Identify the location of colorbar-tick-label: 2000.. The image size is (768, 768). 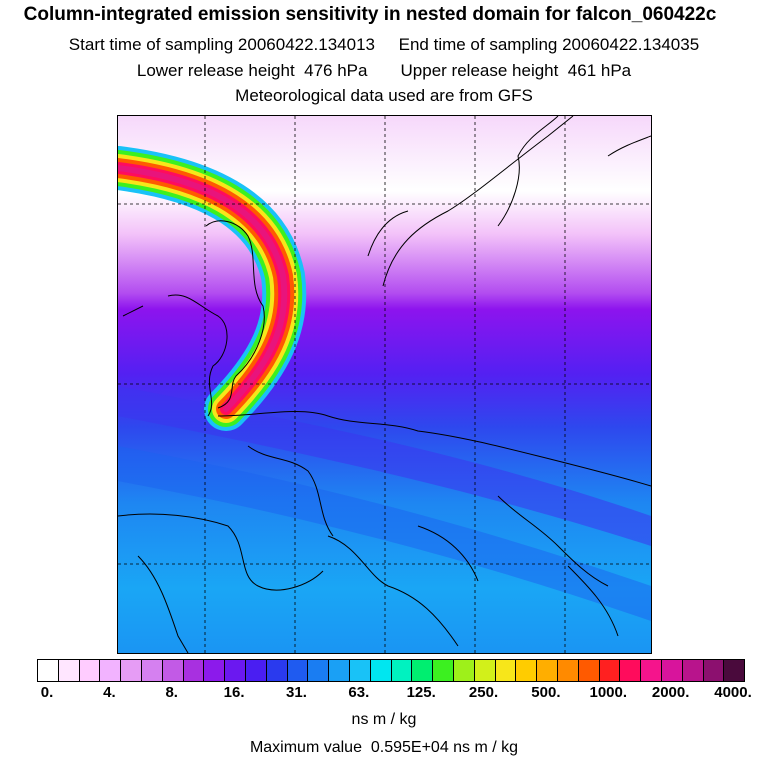
(670, 692).